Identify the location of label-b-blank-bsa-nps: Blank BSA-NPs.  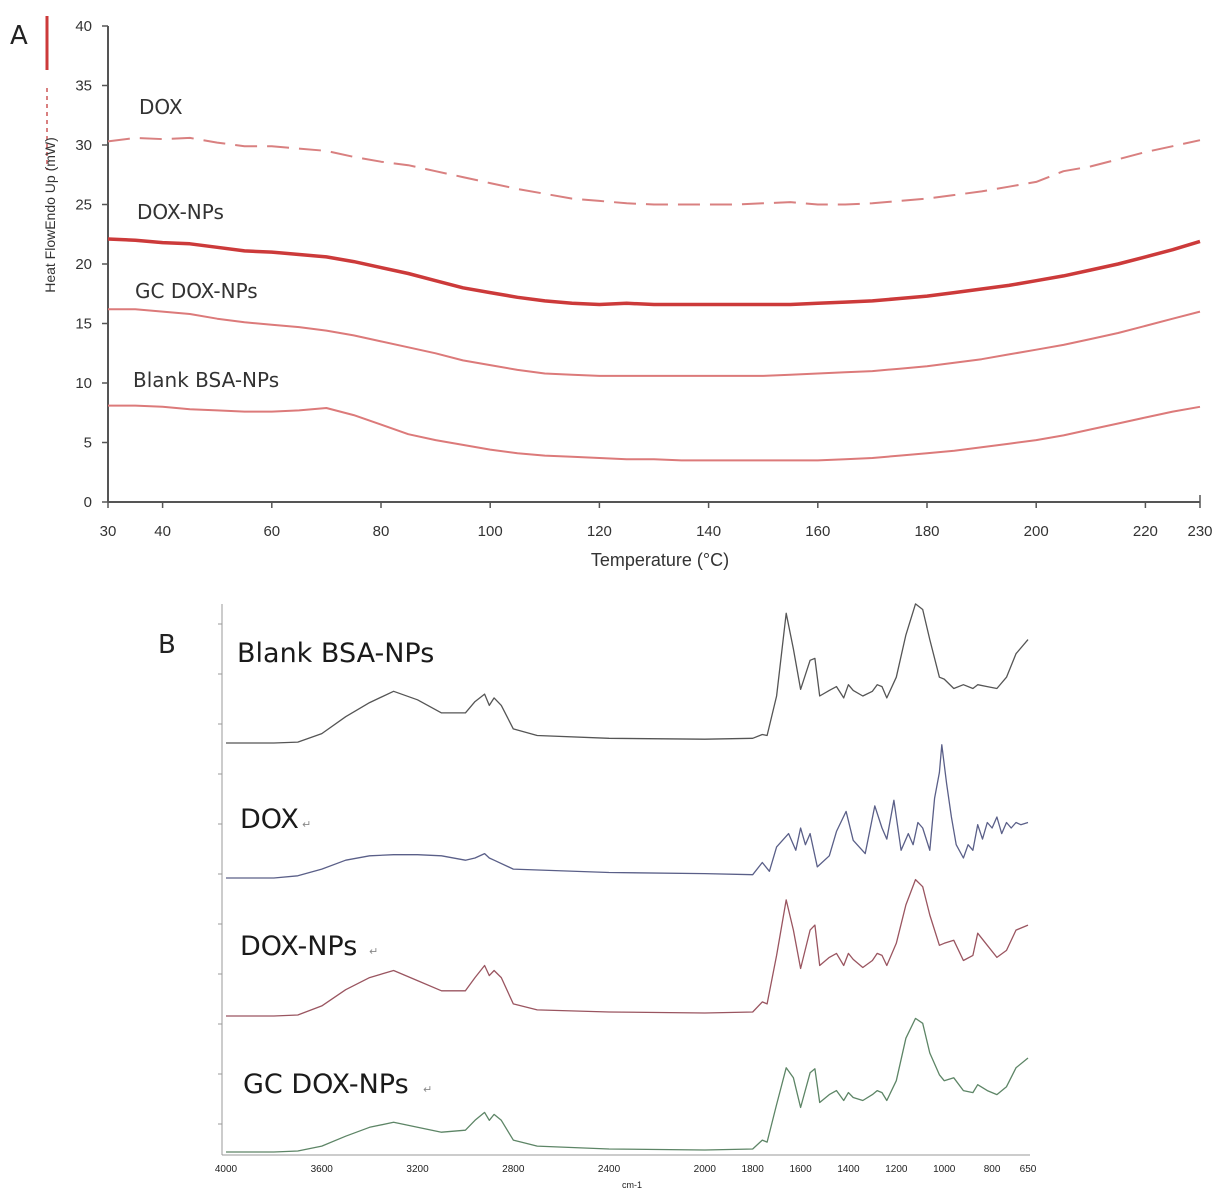
(335, 653).